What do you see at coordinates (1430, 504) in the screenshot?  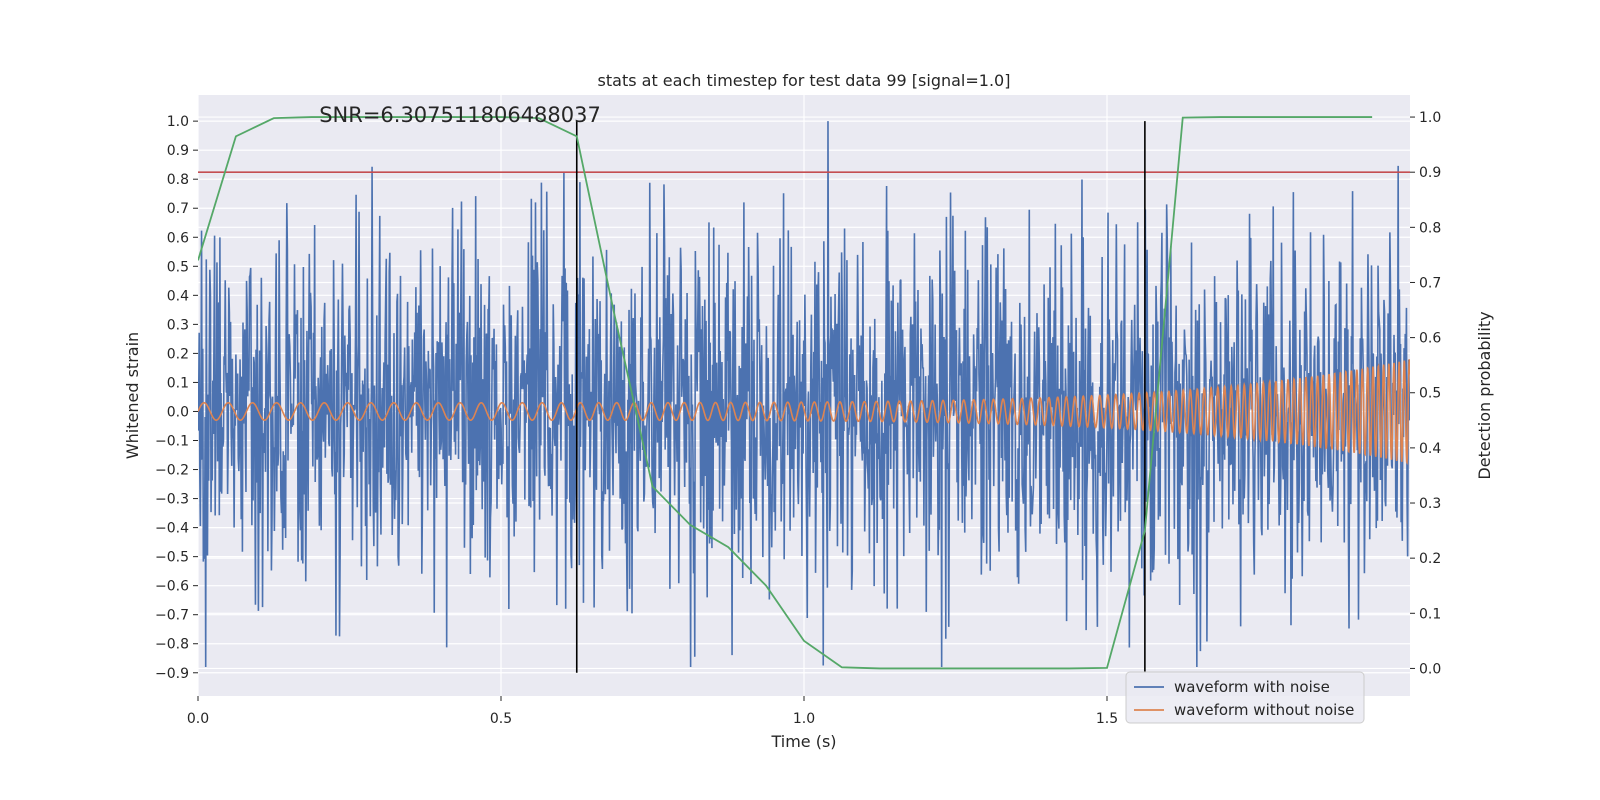 I see `y-right-tick-label-7: 0.3` at bounding box center [1430, 504].